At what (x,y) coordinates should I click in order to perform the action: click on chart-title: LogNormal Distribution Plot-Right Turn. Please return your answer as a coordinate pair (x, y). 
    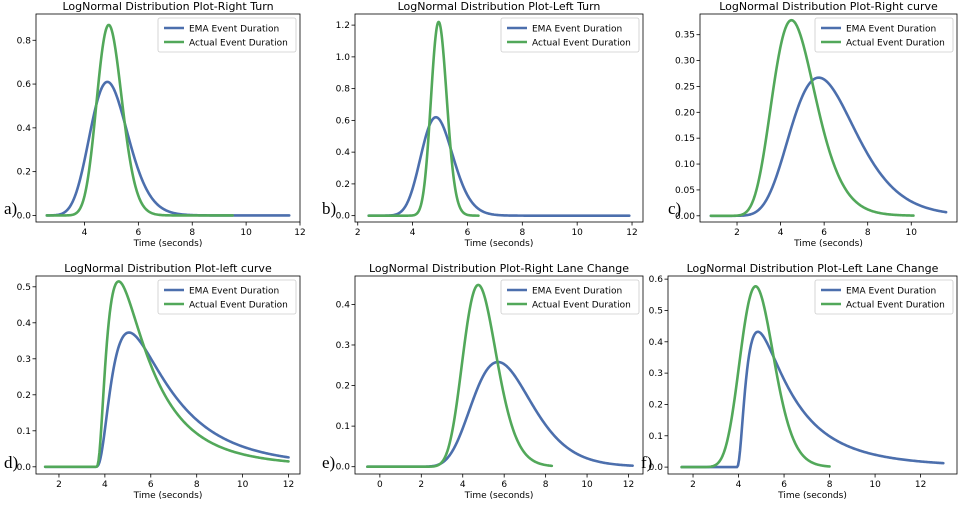
    Looking at the image, I should click on (167, 6).